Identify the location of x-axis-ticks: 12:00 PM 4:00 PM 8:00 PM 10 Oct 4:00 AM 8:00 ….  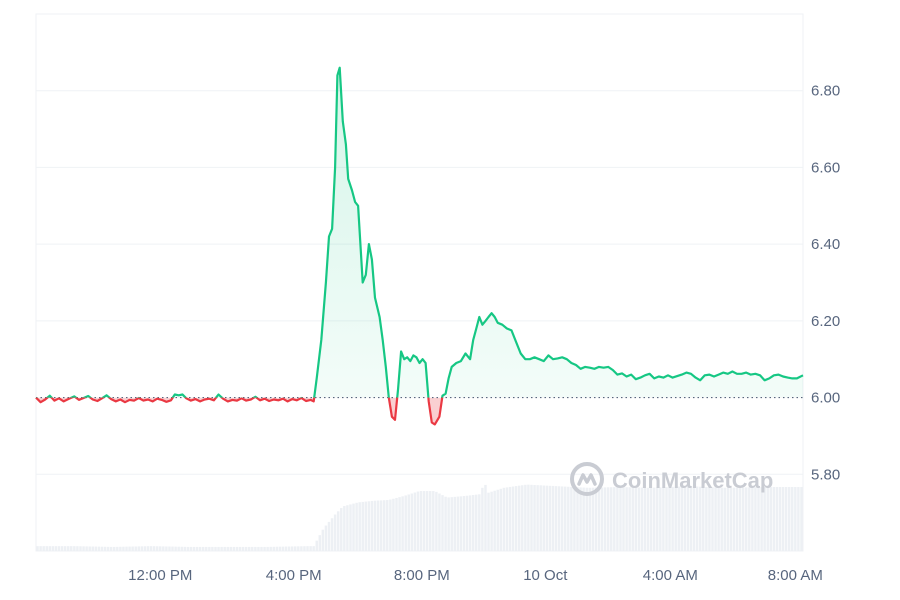
(475, 575).